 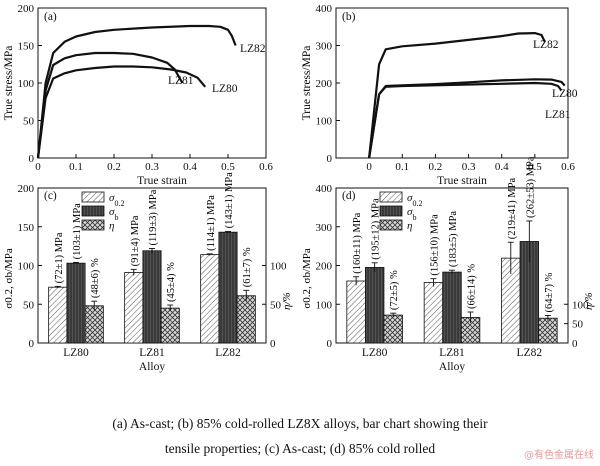 What do you see at coordinates (77, 231) in the screenshot?
I see `data-label-σb-LZ80: (103±1) MPa` at bounding box center [77, 231].